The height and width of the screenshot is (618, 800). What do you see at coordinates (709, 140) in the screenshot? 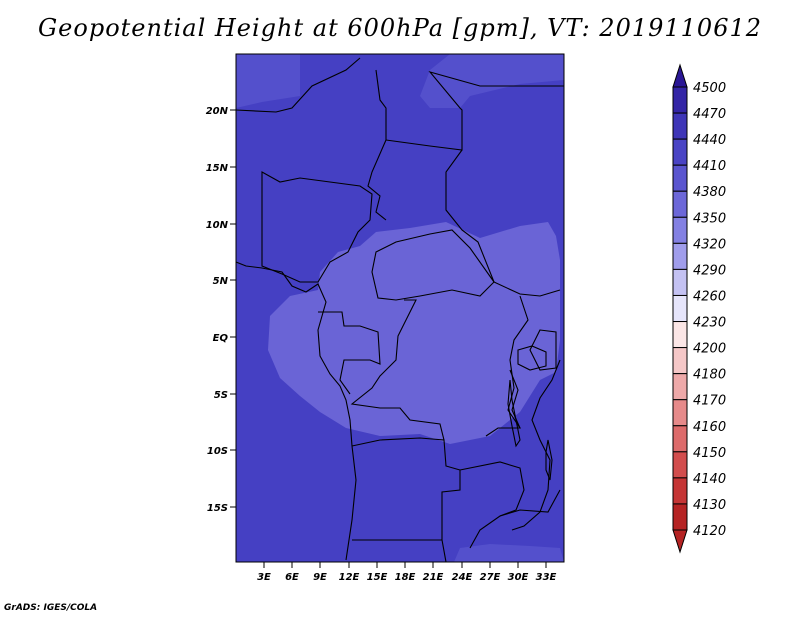
I see `colorbar-level-label: 4440` at bounding box center [709, 140].